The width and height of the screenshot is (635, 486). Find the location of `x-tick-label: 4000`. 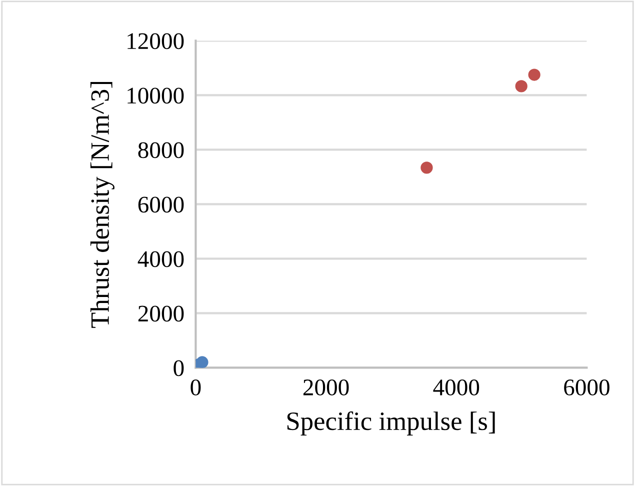

x-tick-label: 4000 is located at coordinates (456, 387).